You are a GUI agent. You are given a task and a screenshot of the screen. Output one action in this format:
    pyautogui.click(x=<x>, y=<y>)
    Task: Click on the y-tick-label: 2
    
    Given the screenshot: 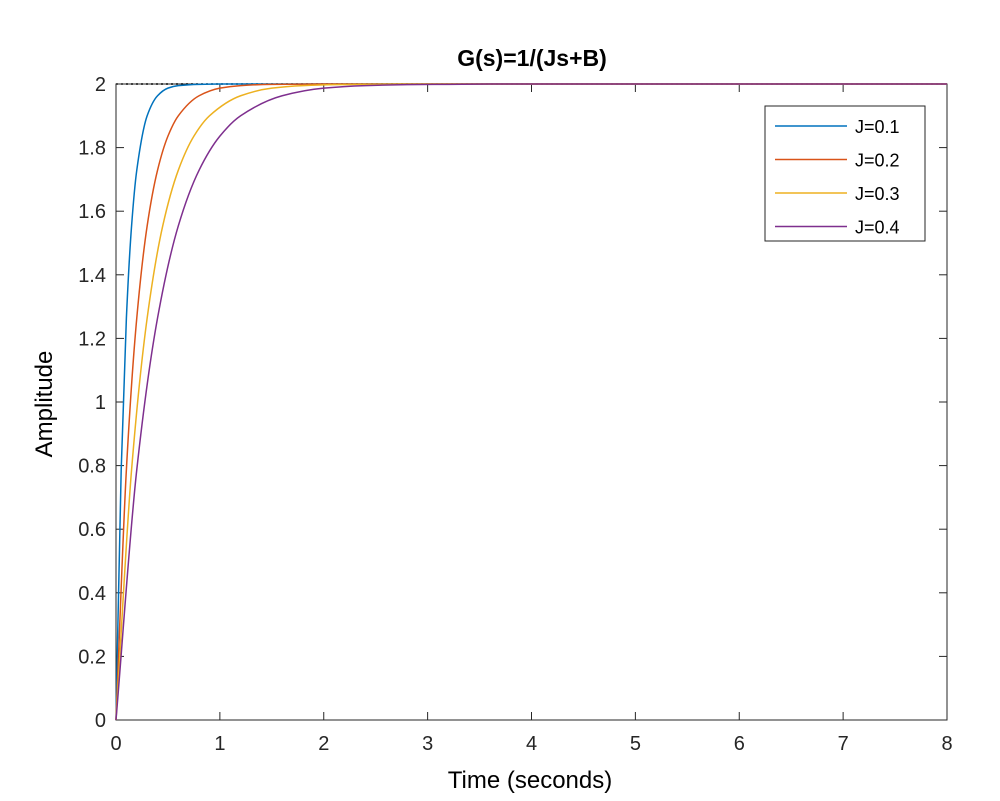 What is the action you would take?
    pyautogui.click(x=100, y=85)
    